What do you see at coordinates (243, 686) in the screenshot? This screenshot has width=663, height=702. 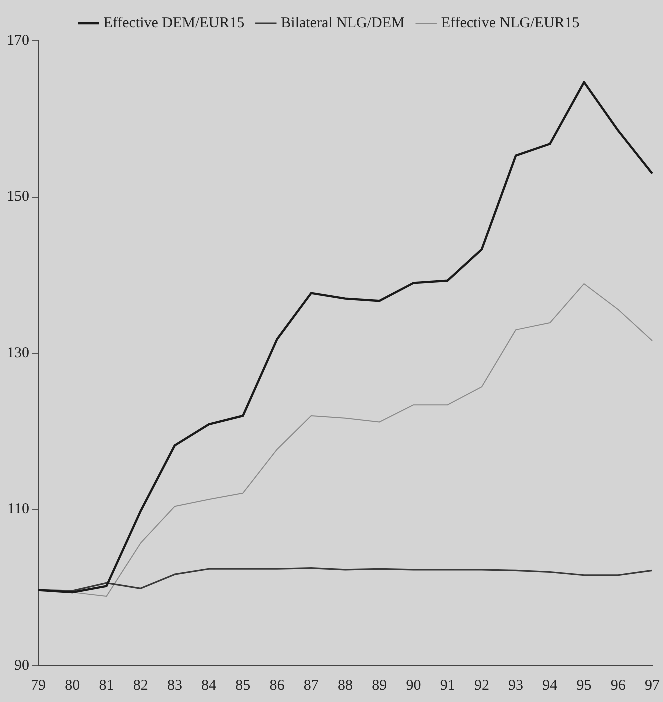 I see `x-tick-label: 85` at bounding box center [243, 686].